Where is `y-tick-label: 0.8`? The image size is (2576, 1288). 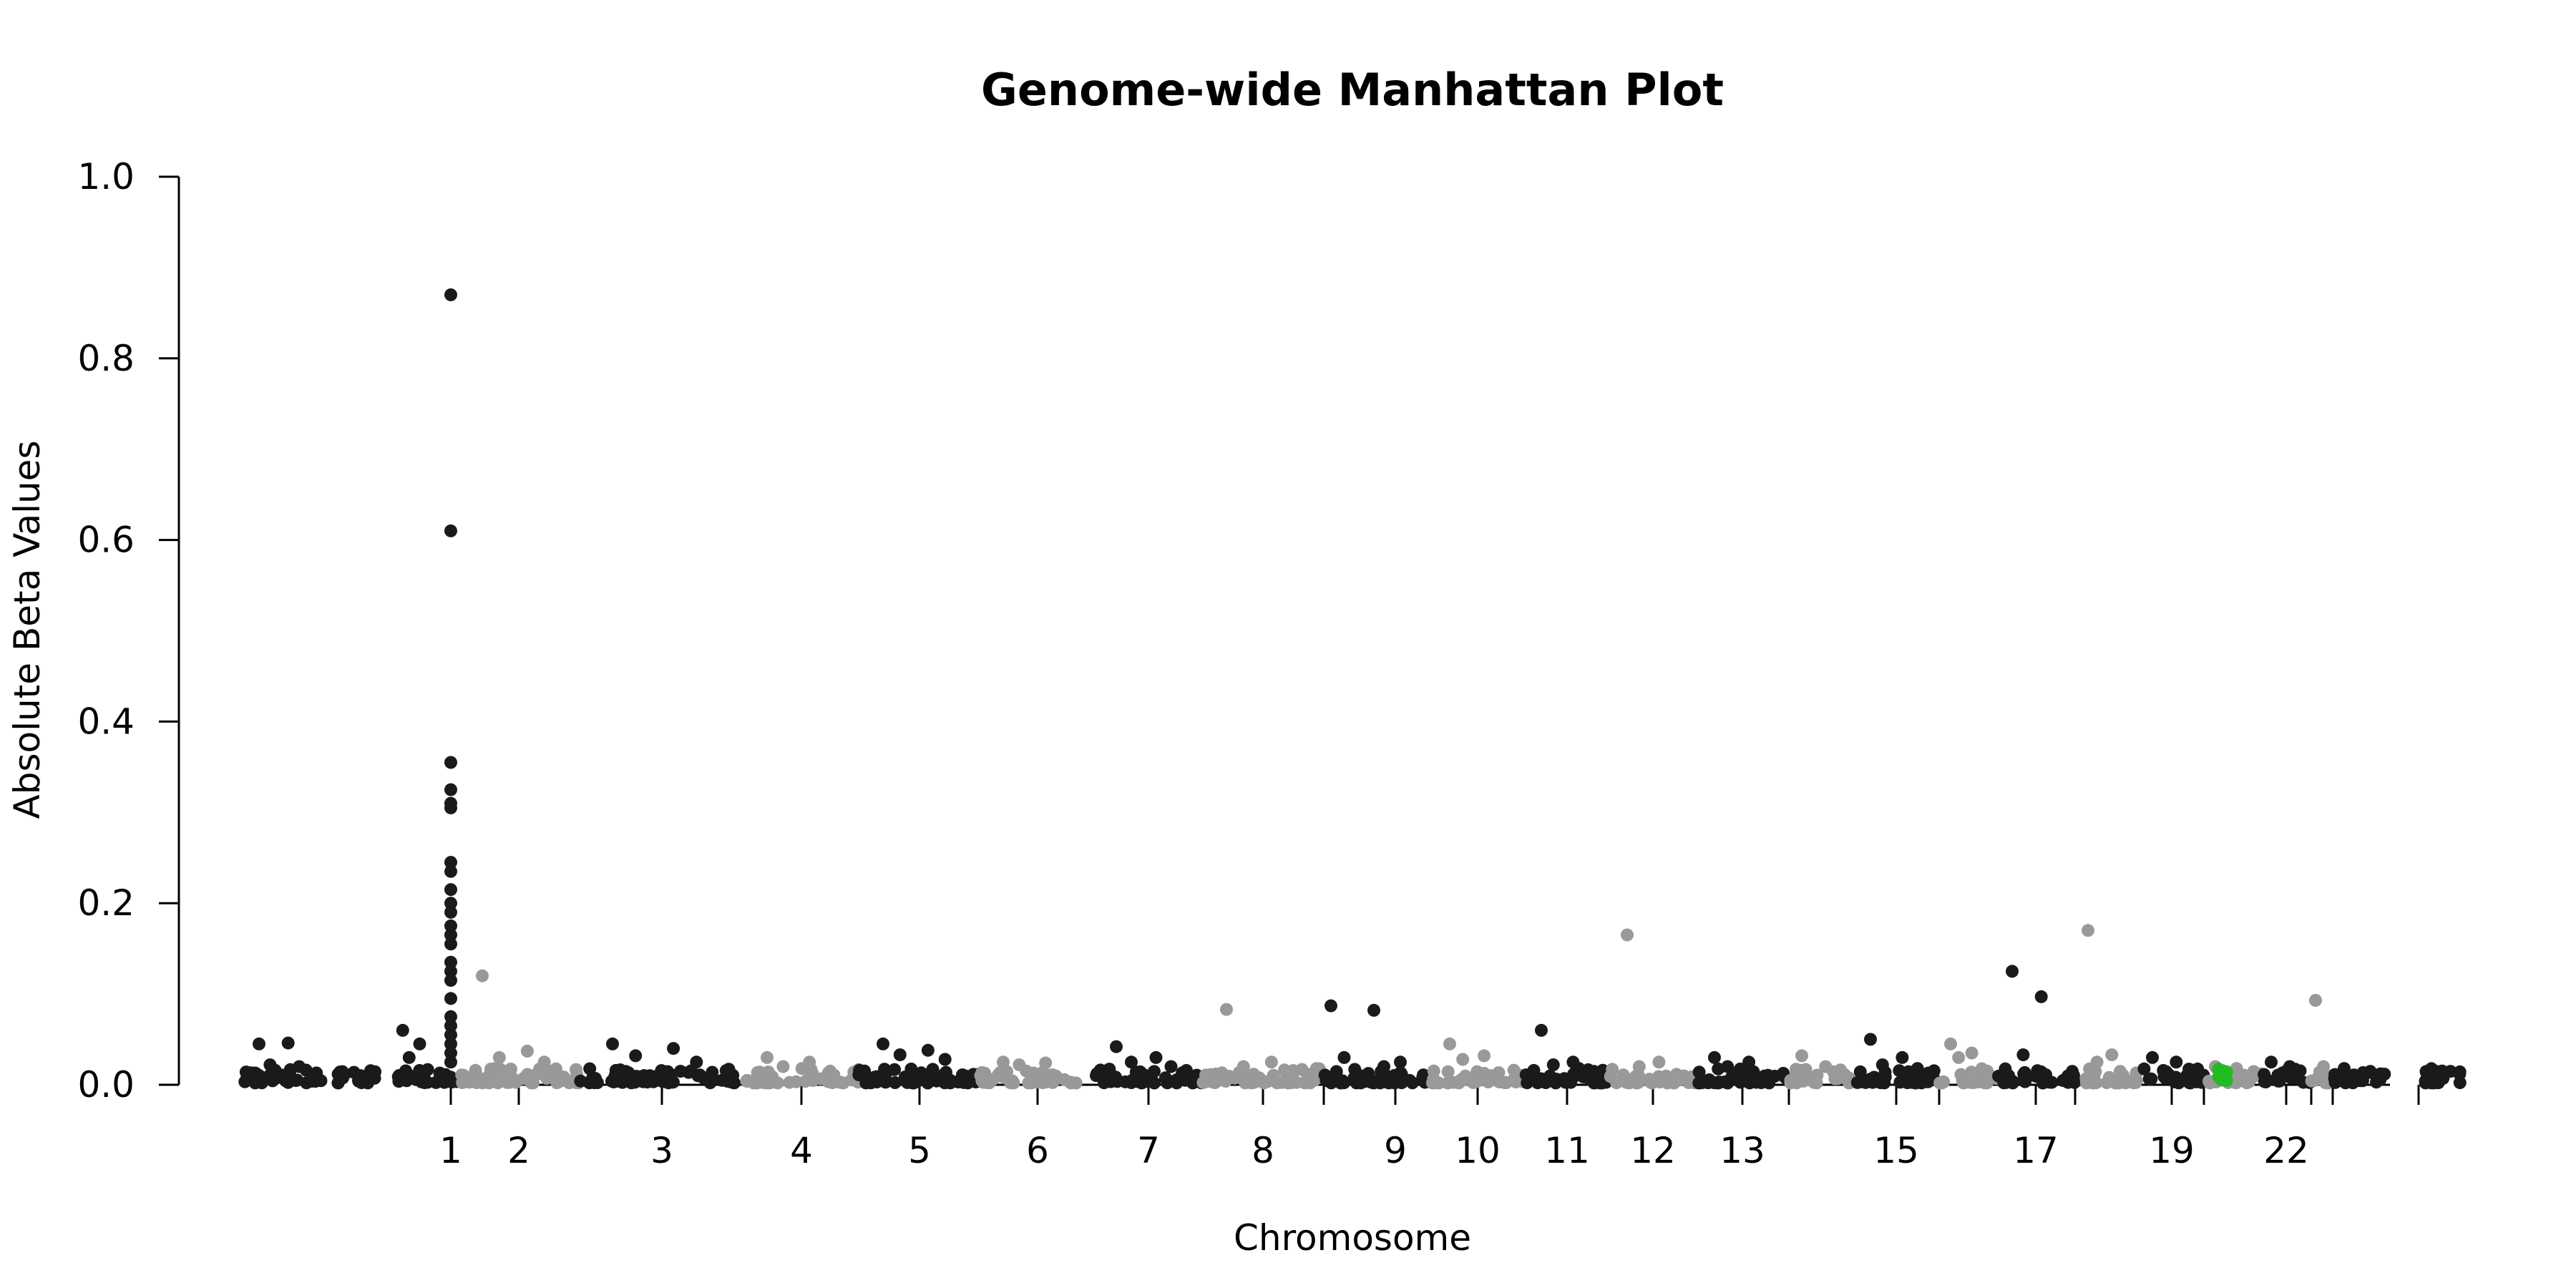 y-tick-label: 0.8 is located at coordinates (106, 358).